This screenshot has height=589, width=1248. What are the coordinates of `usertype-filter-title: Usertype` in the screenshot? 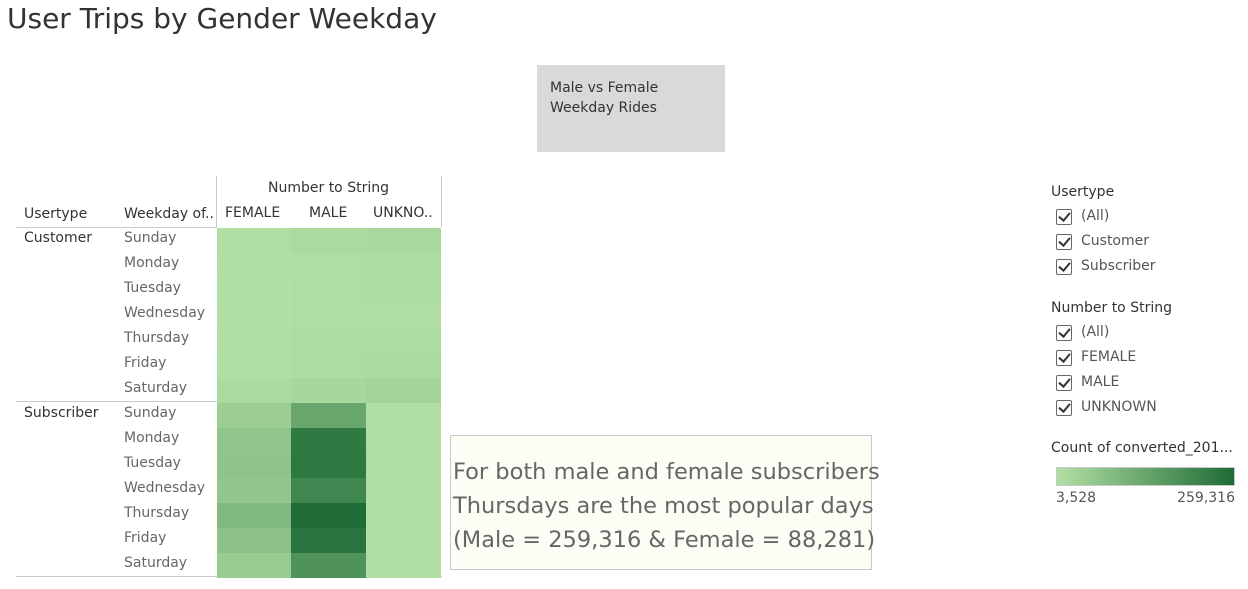 It's located at (1083, 192).